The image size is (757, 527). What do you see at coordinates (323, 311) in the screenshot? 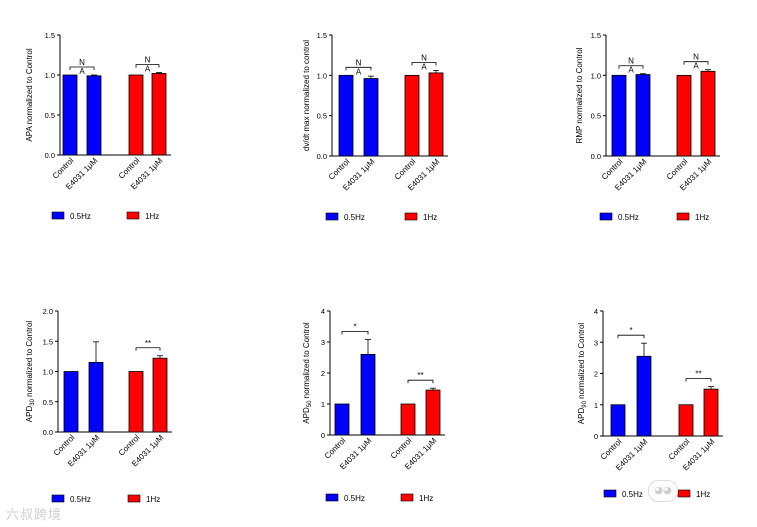
I see `y-tick-label: 4` at bounding box center [323, 311].